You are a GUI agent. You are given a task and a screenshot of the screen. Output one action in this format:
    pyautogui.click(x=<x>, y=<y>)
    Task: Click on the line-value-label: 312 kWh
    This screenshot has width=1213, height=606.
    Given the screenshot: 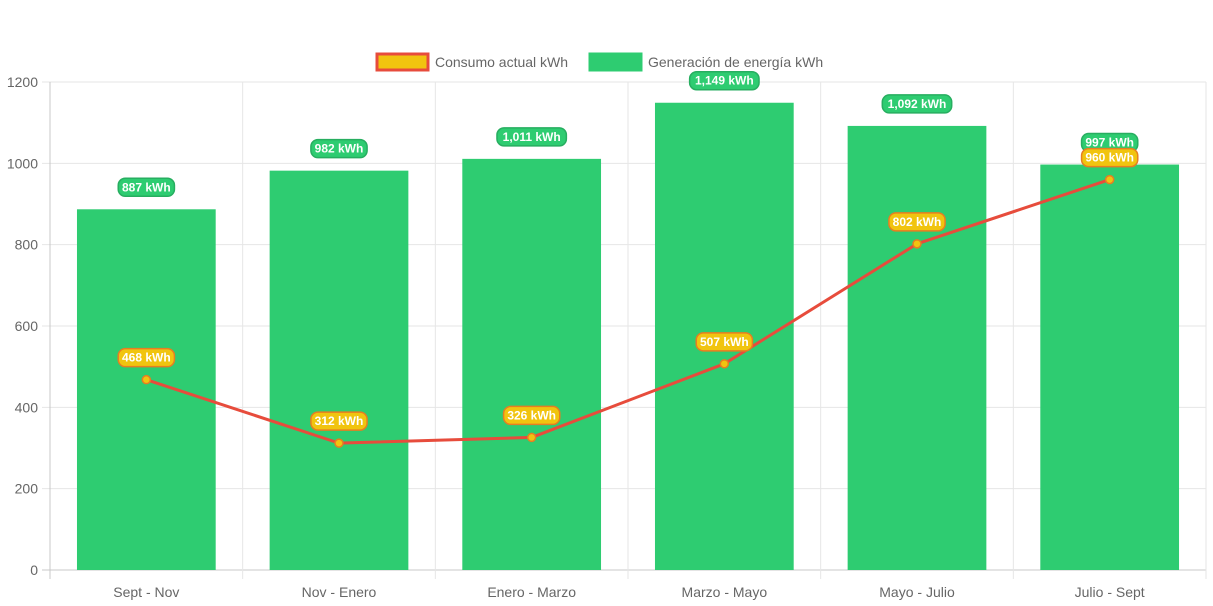 What is the action you would take?
    pyautogui.click(x=339, y=421)
    